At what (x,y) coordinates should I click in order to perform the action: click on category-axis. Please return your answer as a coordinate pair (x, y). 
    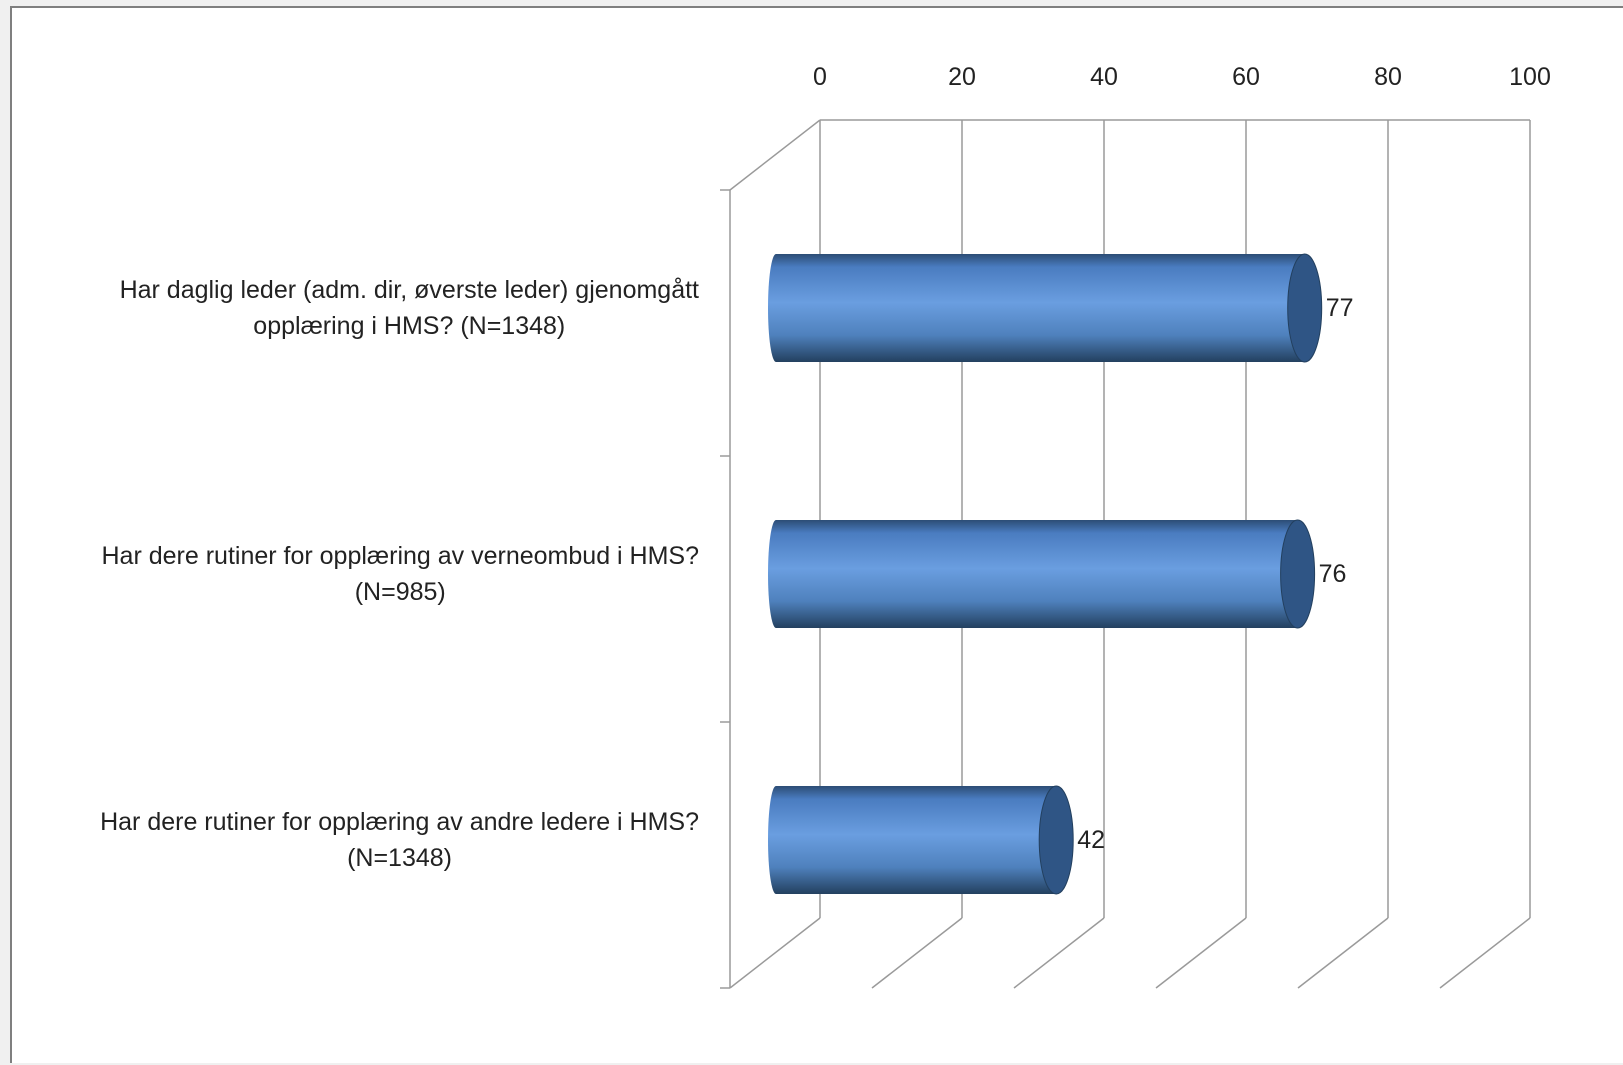
    Looking at the image, I should click on (725, 589).